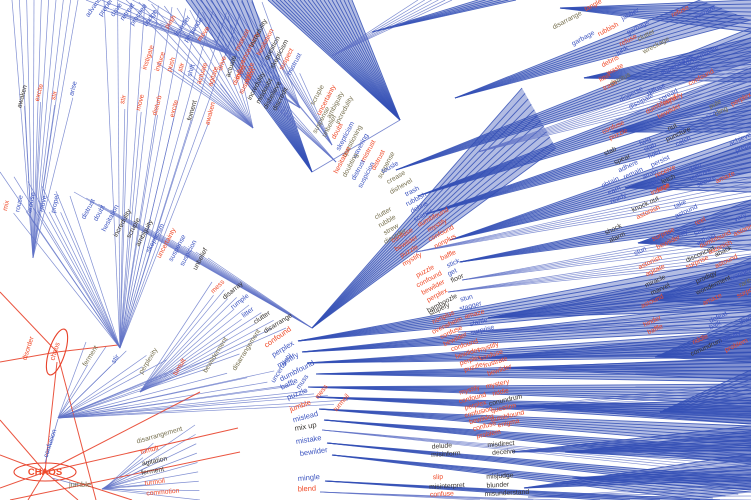 This screenshot has height=500, width=751. I want to click on chaos-rotated-node-ellipse, so click(57, 352).